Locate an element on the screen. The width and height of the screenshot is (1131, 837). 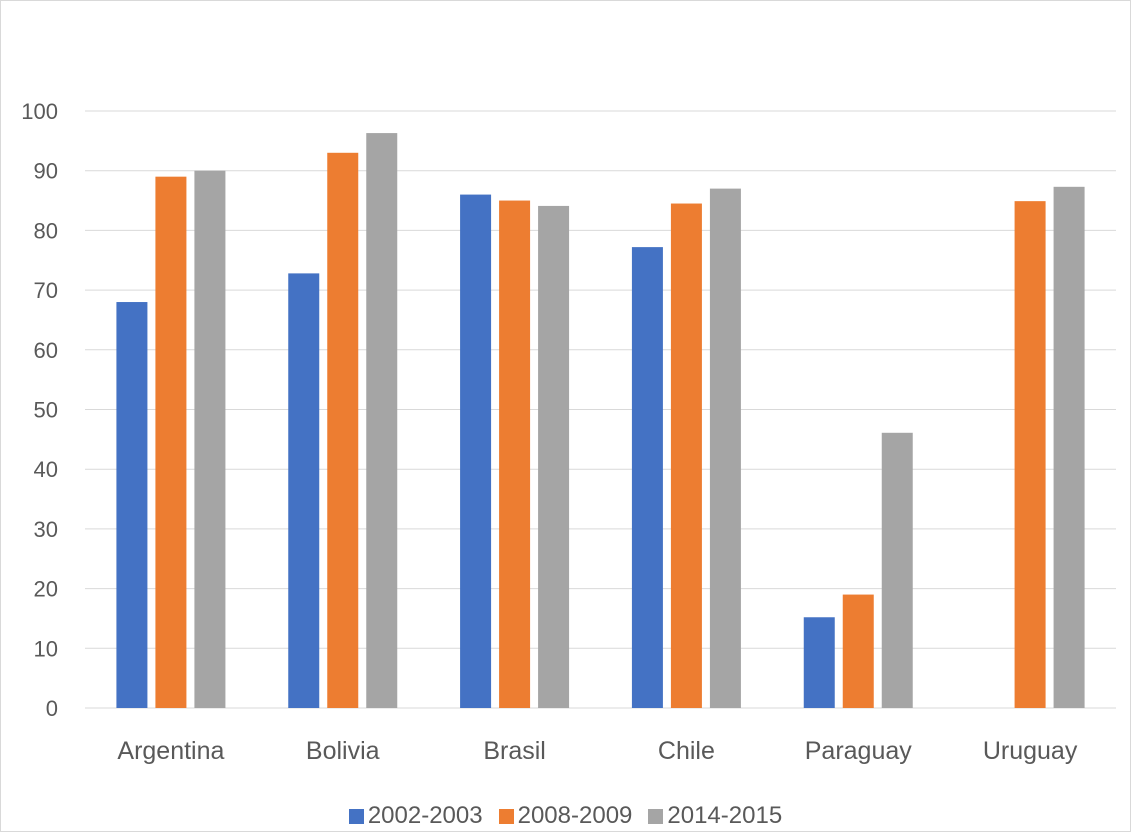
legend-item: 2014-2015 is located at coordinates (715, 816).